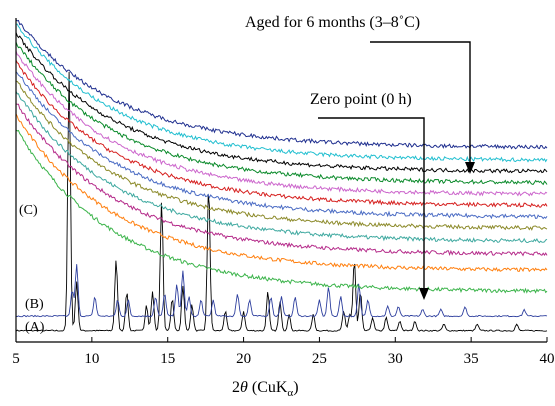 Image resolution: width=555 pixels, height=406 pixels. Describe the element at coordinates (91, 359) in the screenshot. I see `x-tick-label: 10` at that location.